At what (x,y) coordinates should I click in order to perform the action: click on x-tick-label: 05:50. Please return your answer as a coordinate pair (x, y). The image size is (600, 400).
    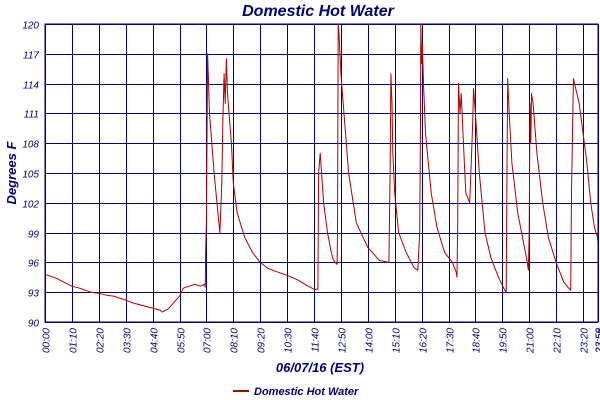
    Looking at the image, I should click on (182, 340).